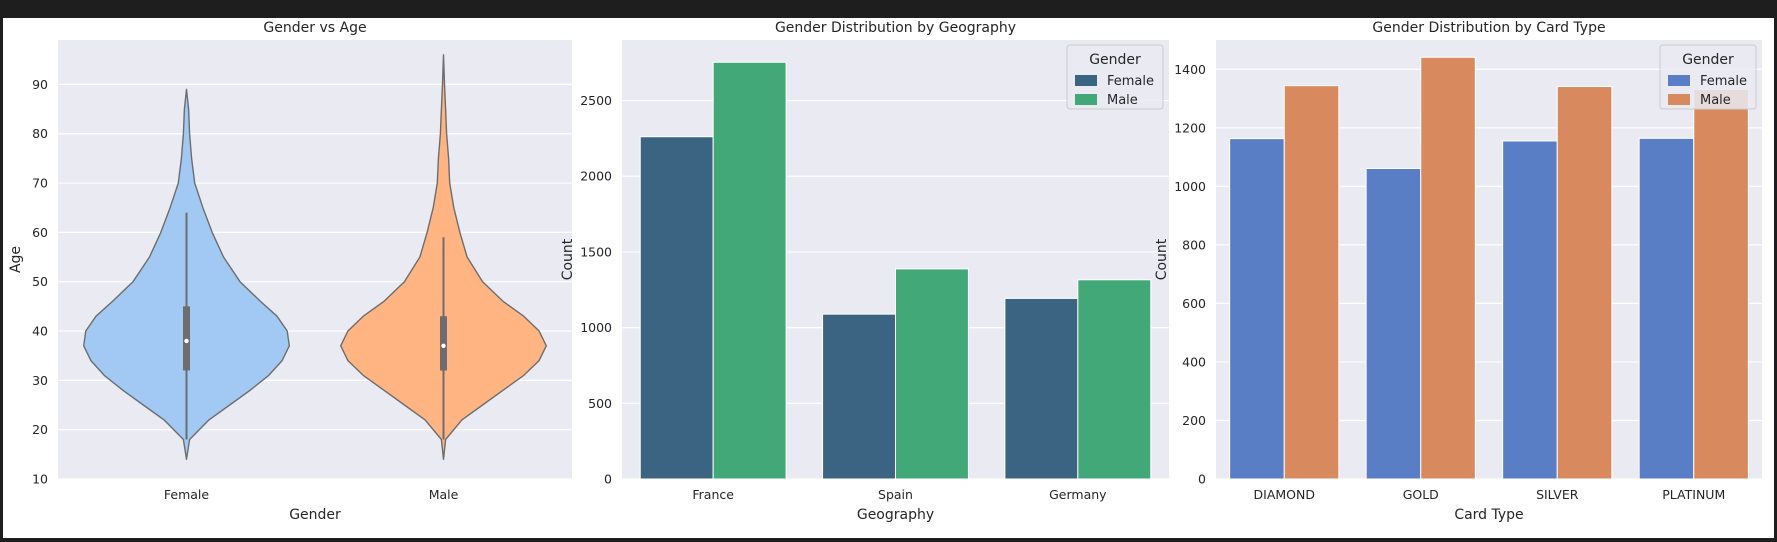  What do you see at coordinates (1584, 283) in the screenshot?
I see `bar-male-silver` at bounding box center [1584, 283].